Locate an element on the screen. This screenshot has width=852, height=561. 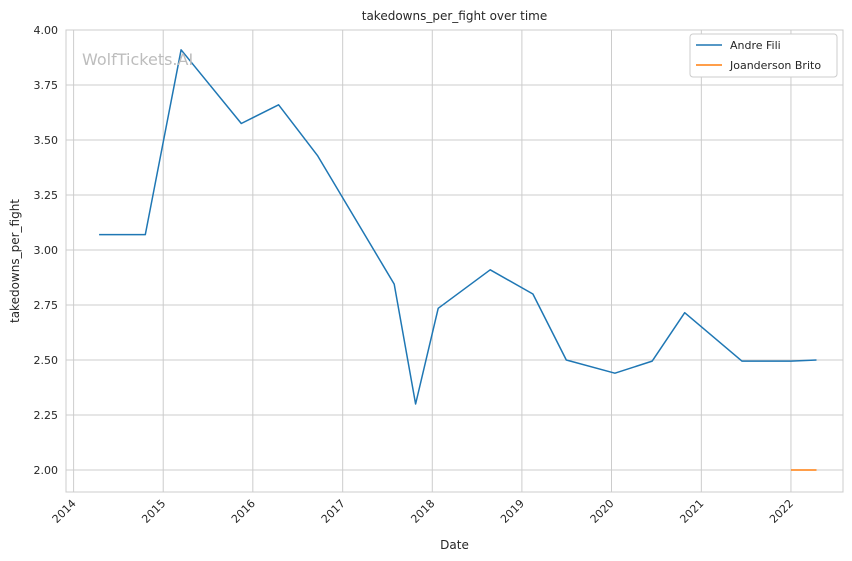
y-axis-title: takedowns_per_fight is located at coordinates (15, 261).